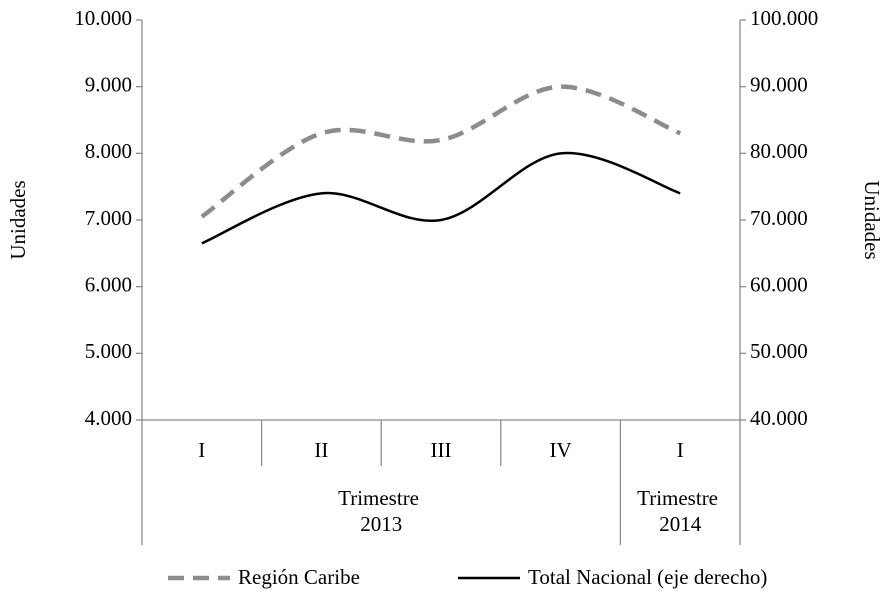 This screenshot has width=887, height=598. What do you see at coordinates (779, 151) in the screenshot?
I see `y2-tick-label: 80.000` at bounding box center [779, 151].